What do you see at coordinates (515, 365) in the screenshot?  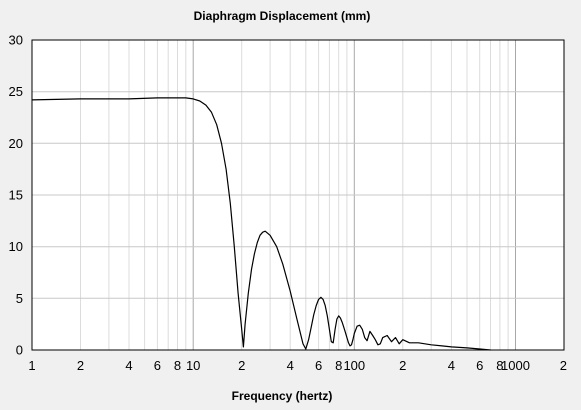 I see `x-tick-label: 1000` at bounding box center [515, 365].